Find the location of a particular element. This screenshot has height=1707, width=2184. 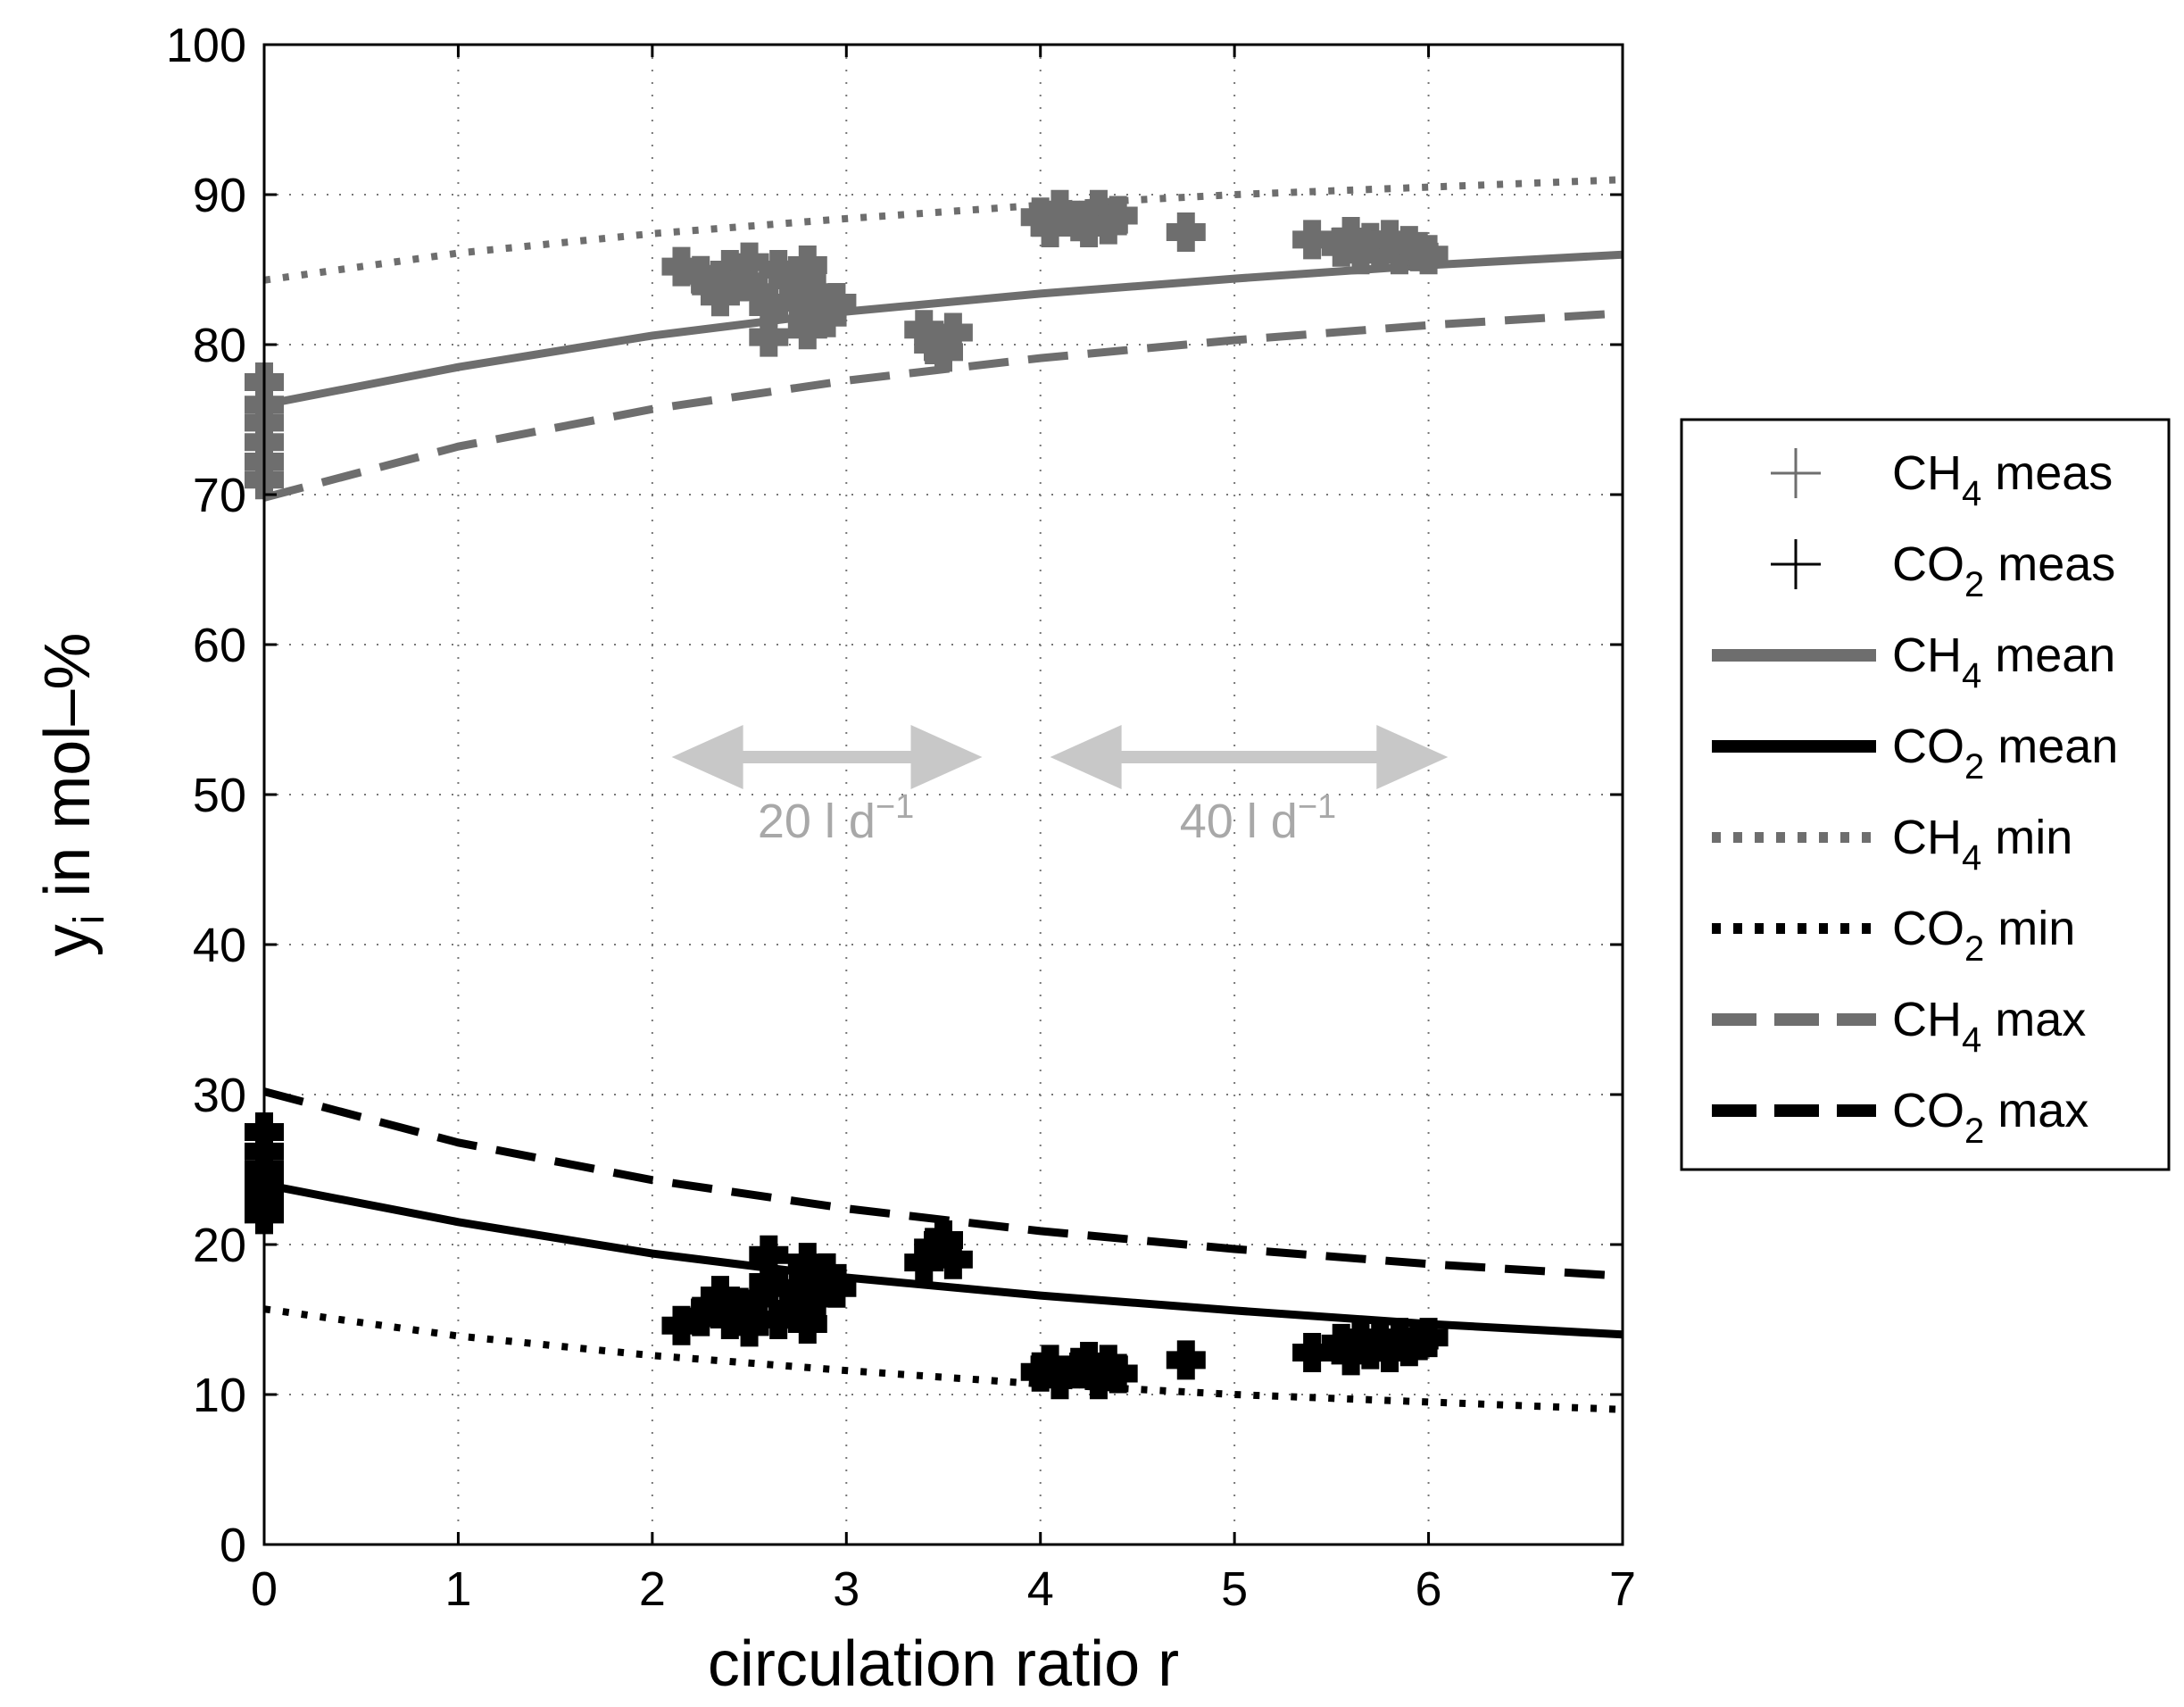

legend-entry-ch4_max: CH4 max is located at coordinates (1899, 1026).